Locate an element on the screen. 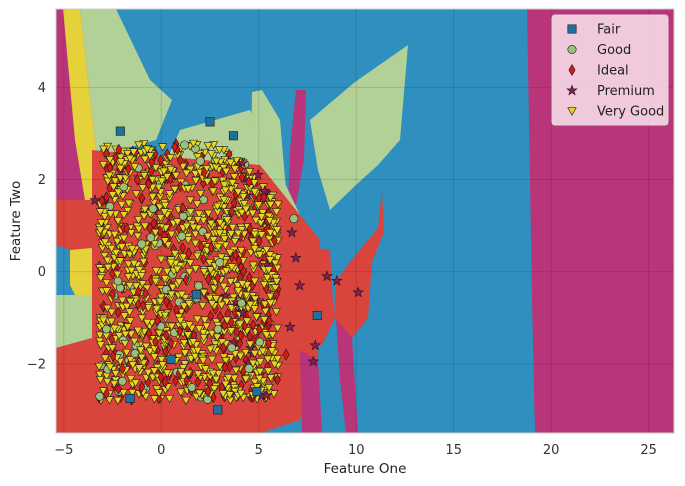 This screenshot has height=486, width=685. region-premium-spike is located at coordinates (297, 147).